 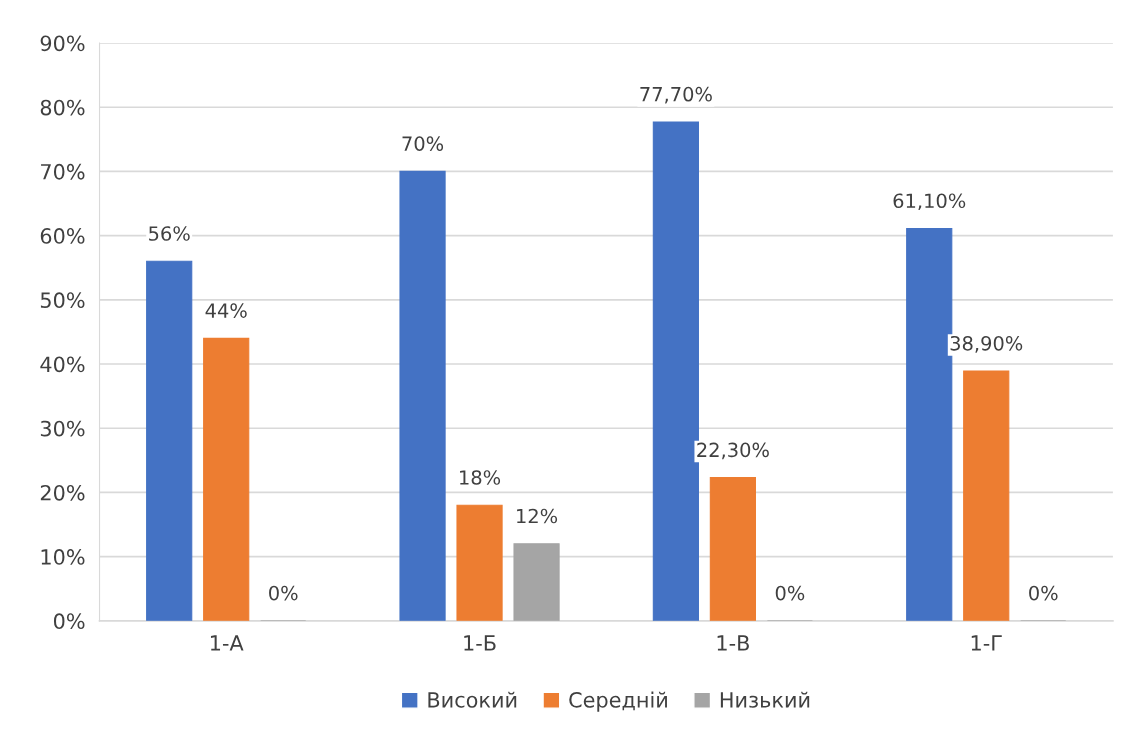 I want to click on y-tick-label: 70%, so click(x=63, y=171).